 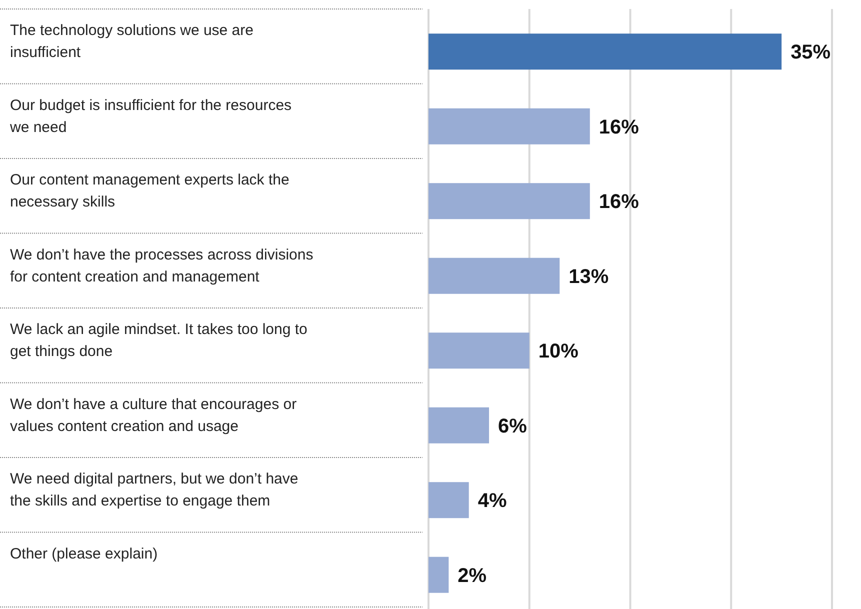 What do you see at coordinates (558, 351) in the screenshot?
I see `data-label: 10%` at bounding box center [558, 351].